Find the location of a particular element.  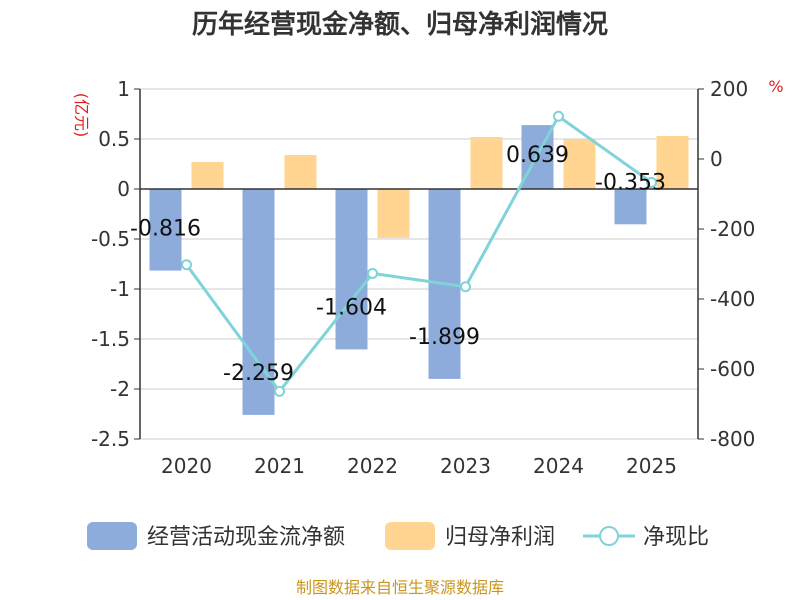

left-tick-label: -1.5 is located at coordinates (110, 339).